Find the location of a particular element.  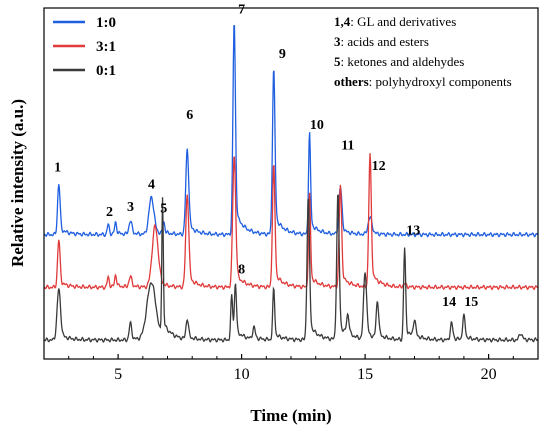

x-tick-label: 5 is located at coordinates (118, 374).